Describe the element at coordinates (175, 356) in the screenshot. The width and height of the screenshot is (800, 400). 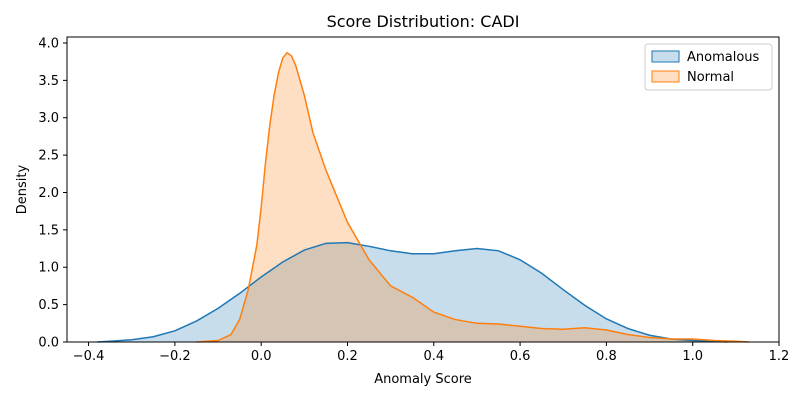
I see `x-tick-label: −0.2` at that location.